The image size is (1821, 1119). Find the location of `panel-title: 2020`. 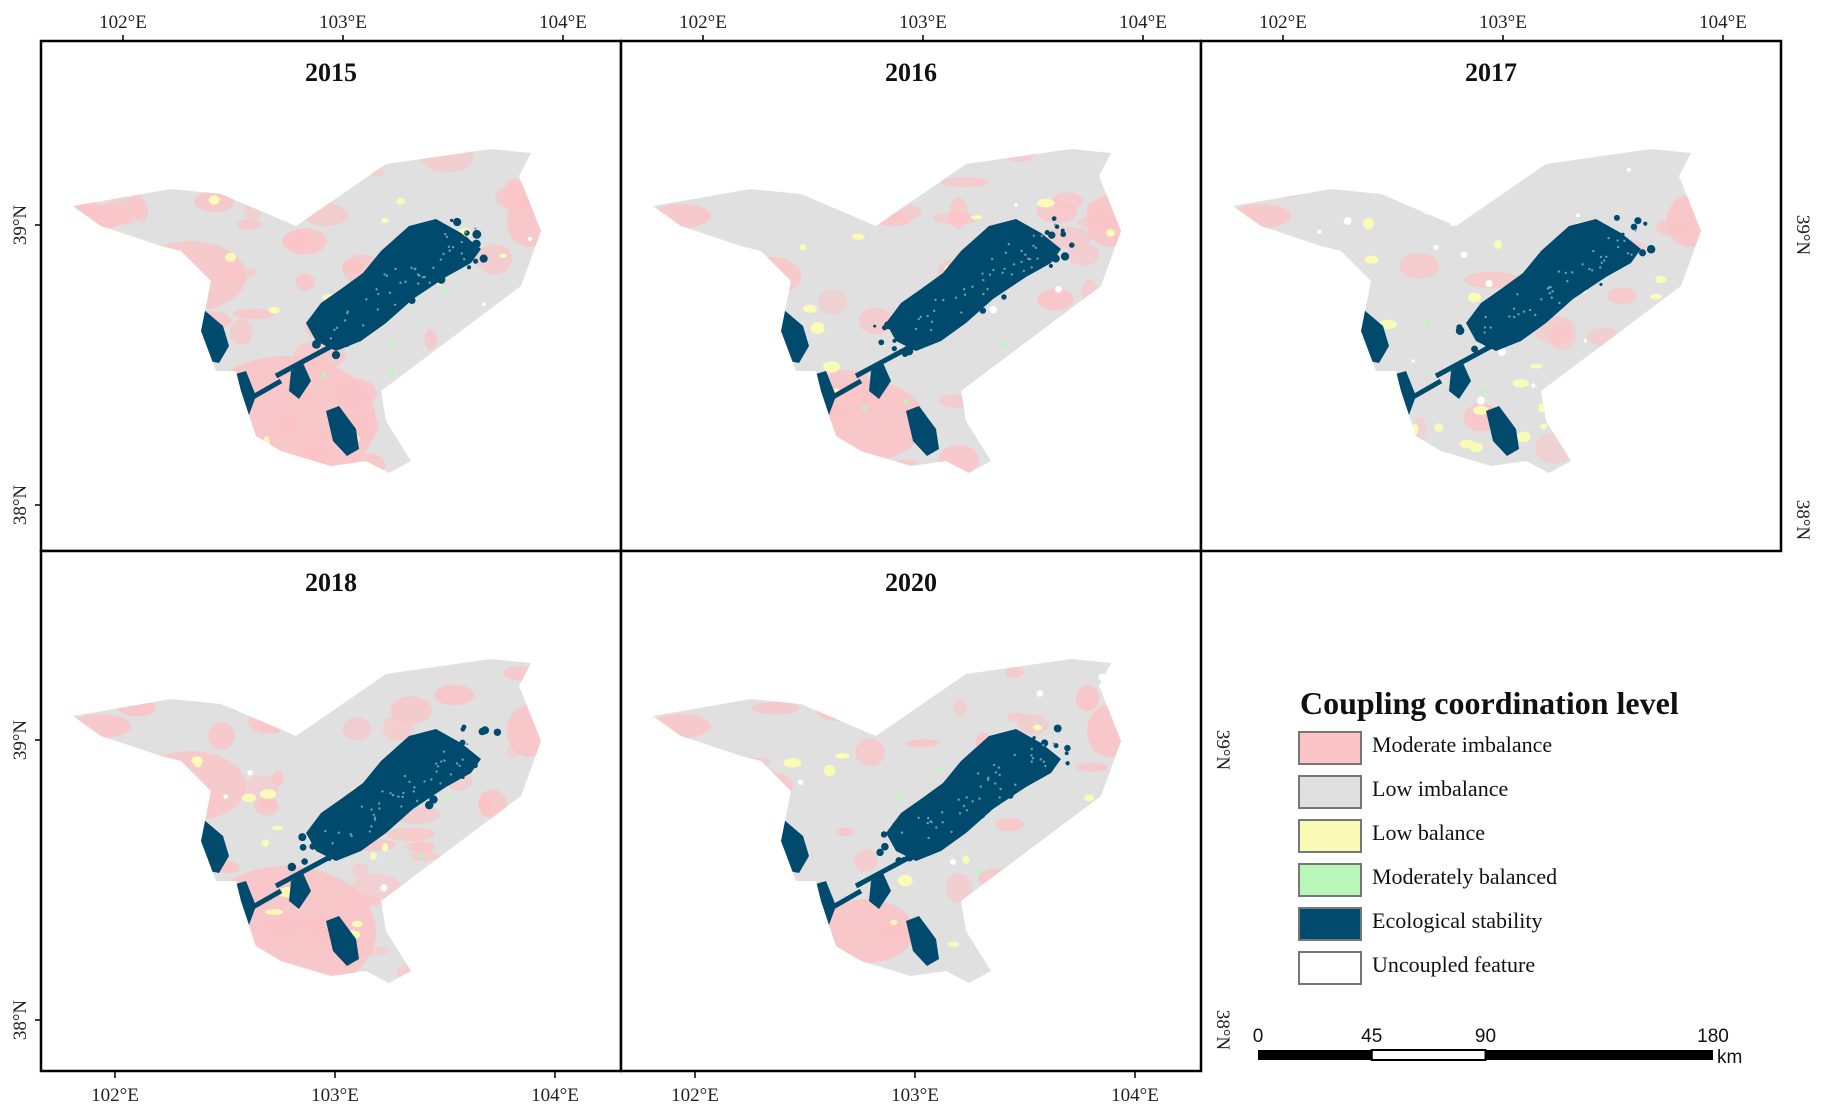

panel-title: 2020 is located at coordinates (911, 582).